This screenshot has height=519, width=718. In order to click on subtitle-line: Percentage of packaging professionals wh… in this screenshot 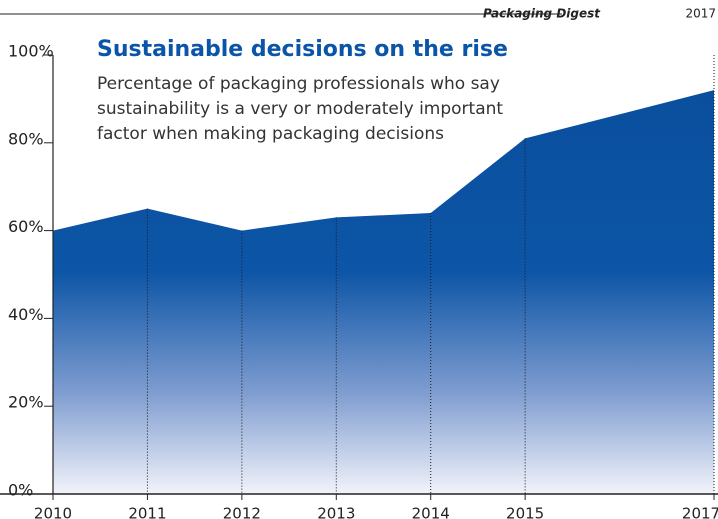, I will do `click(298, 84)`.